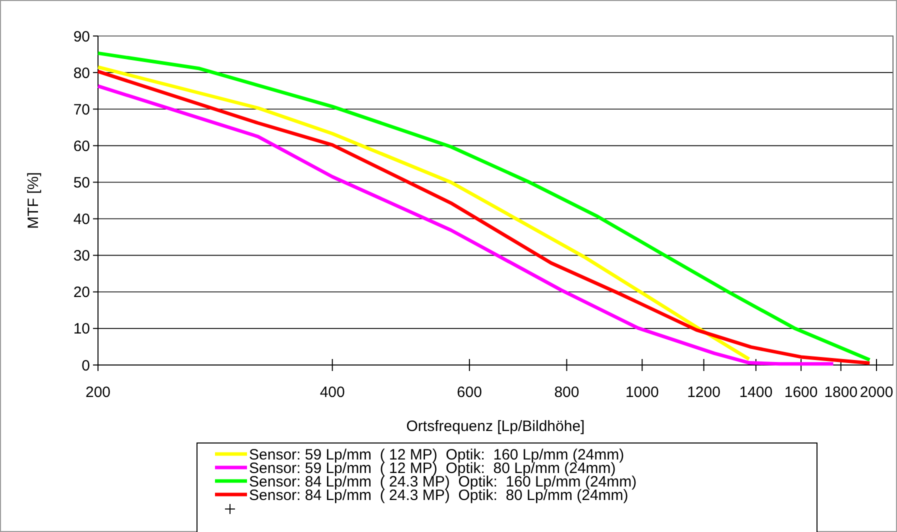 The width and height of the screenshot is (897, 532). What do you see at coordinates (98, 392) in the screenshot?
I see `x-tick-label: 200` at bounding box center [98, 392].